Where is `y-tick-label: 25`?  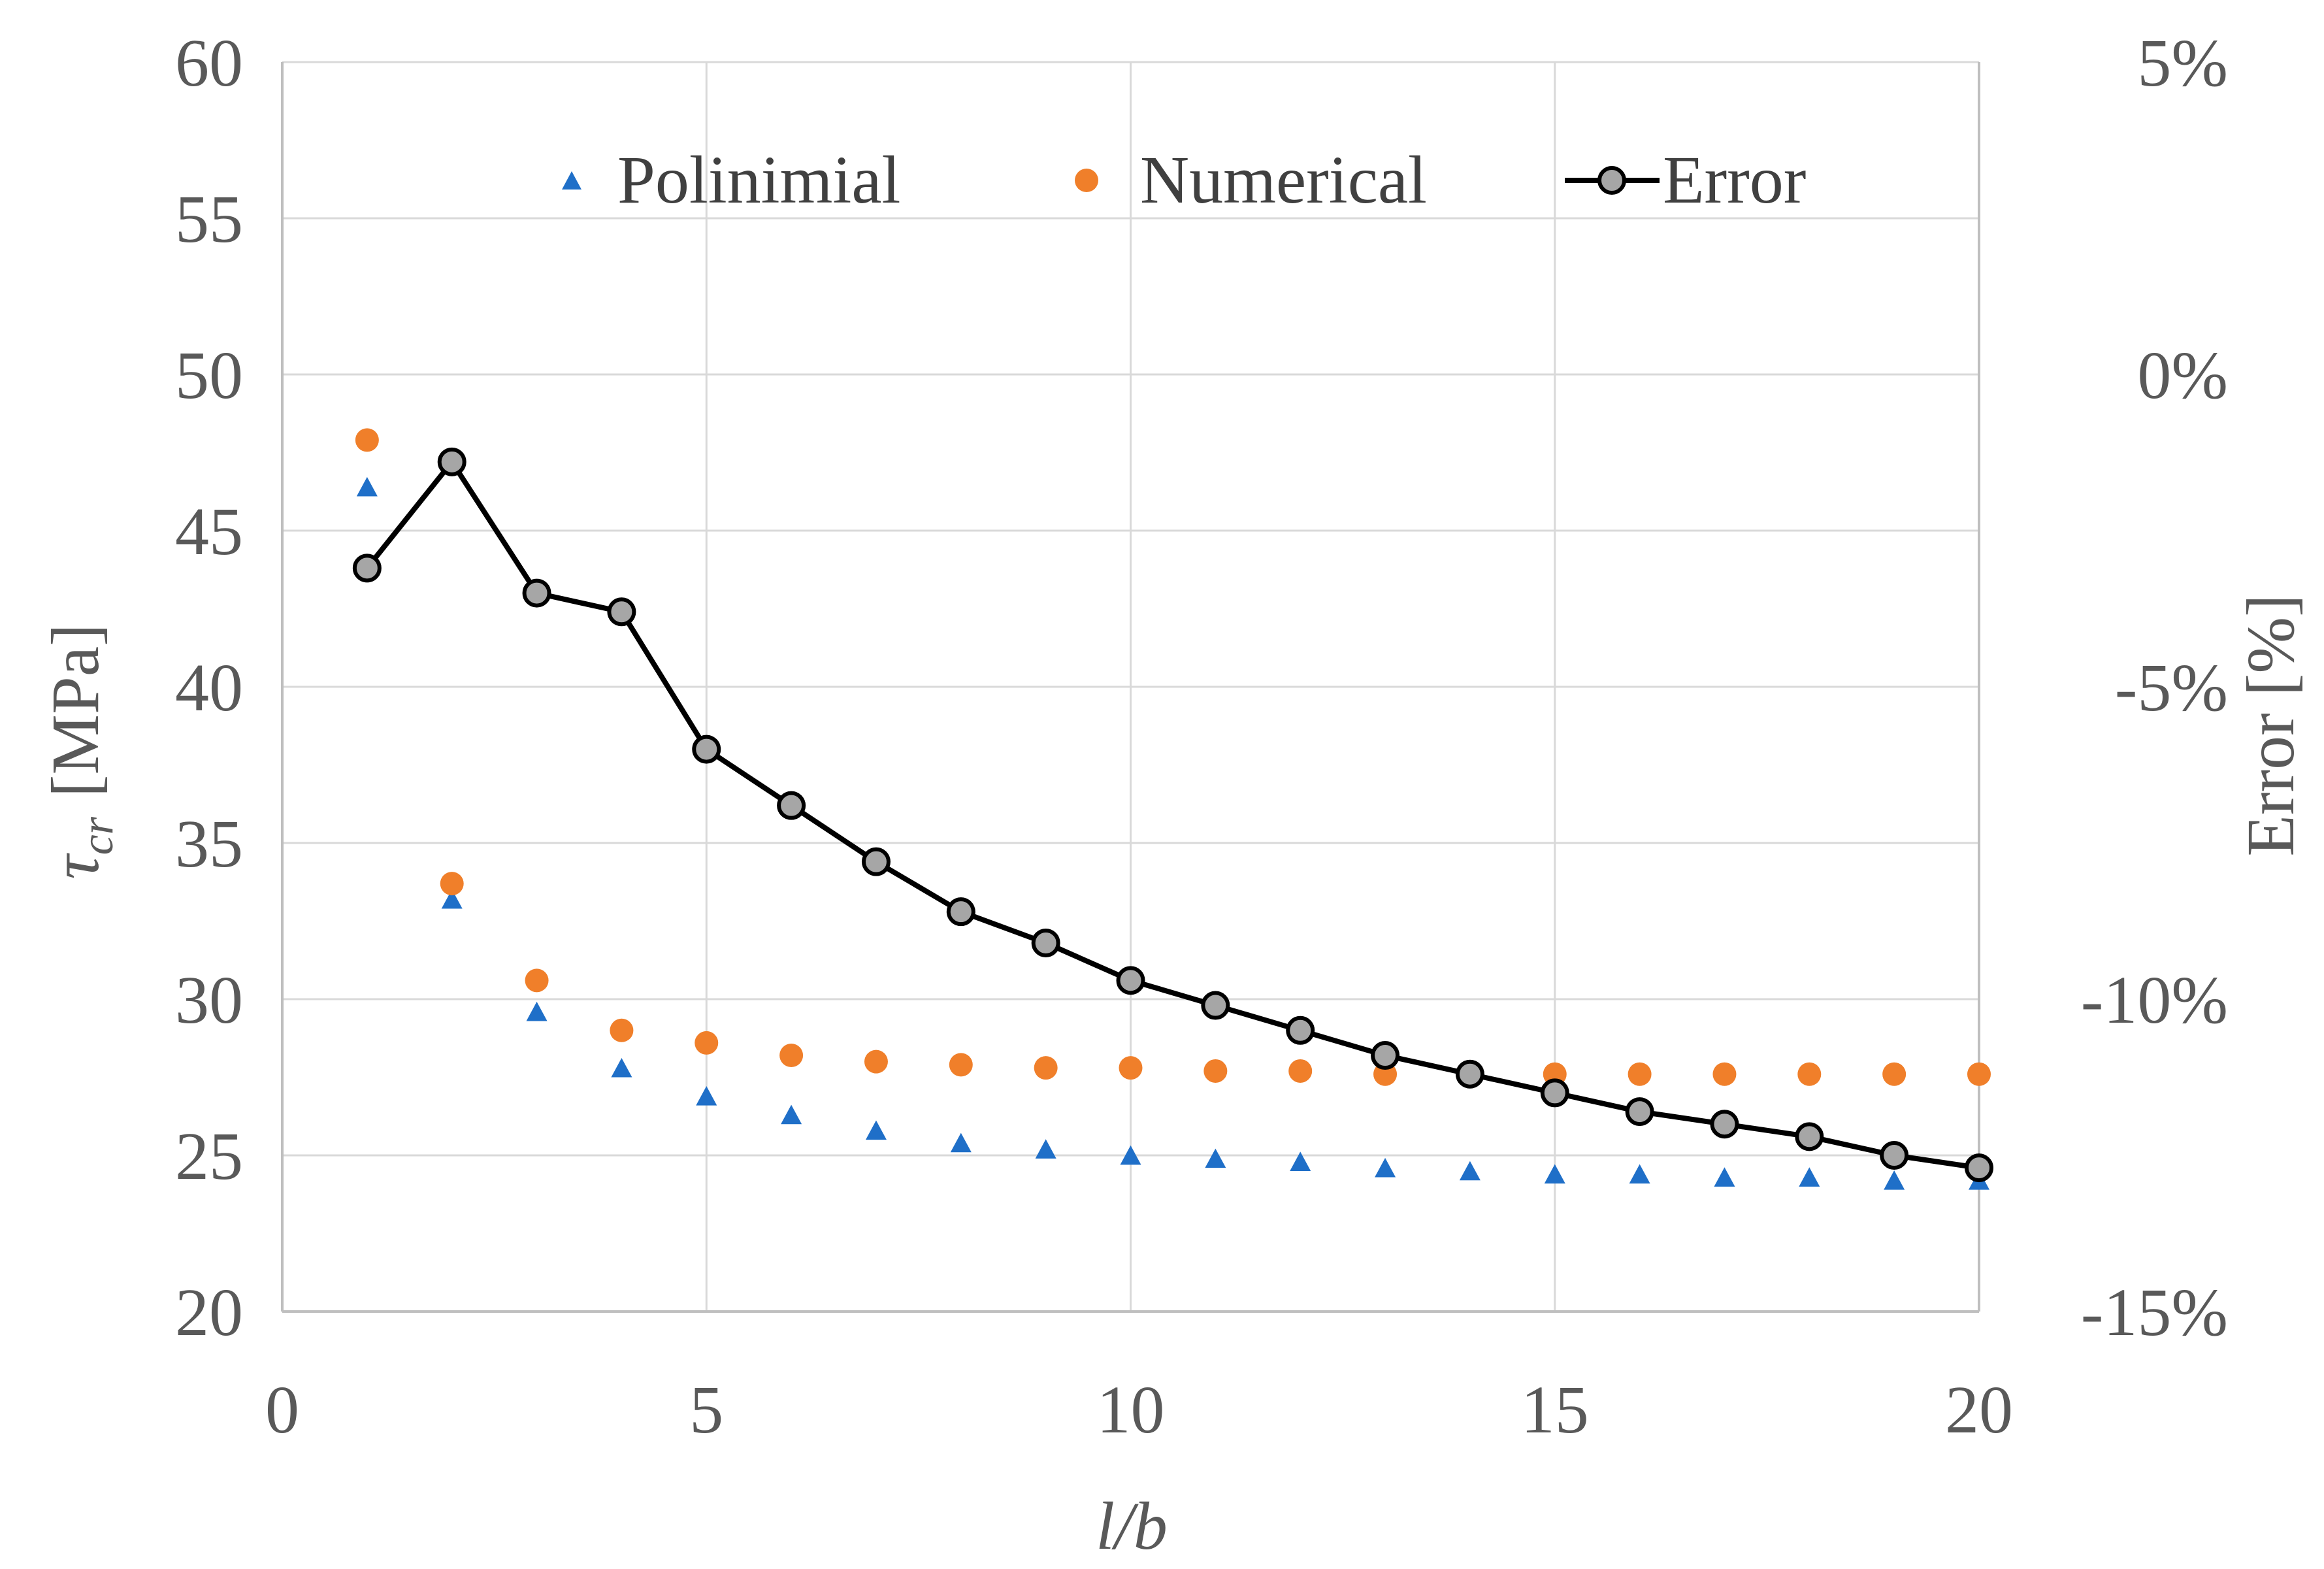 y-tick-label: 25 is located at coordinates (209, 1156).